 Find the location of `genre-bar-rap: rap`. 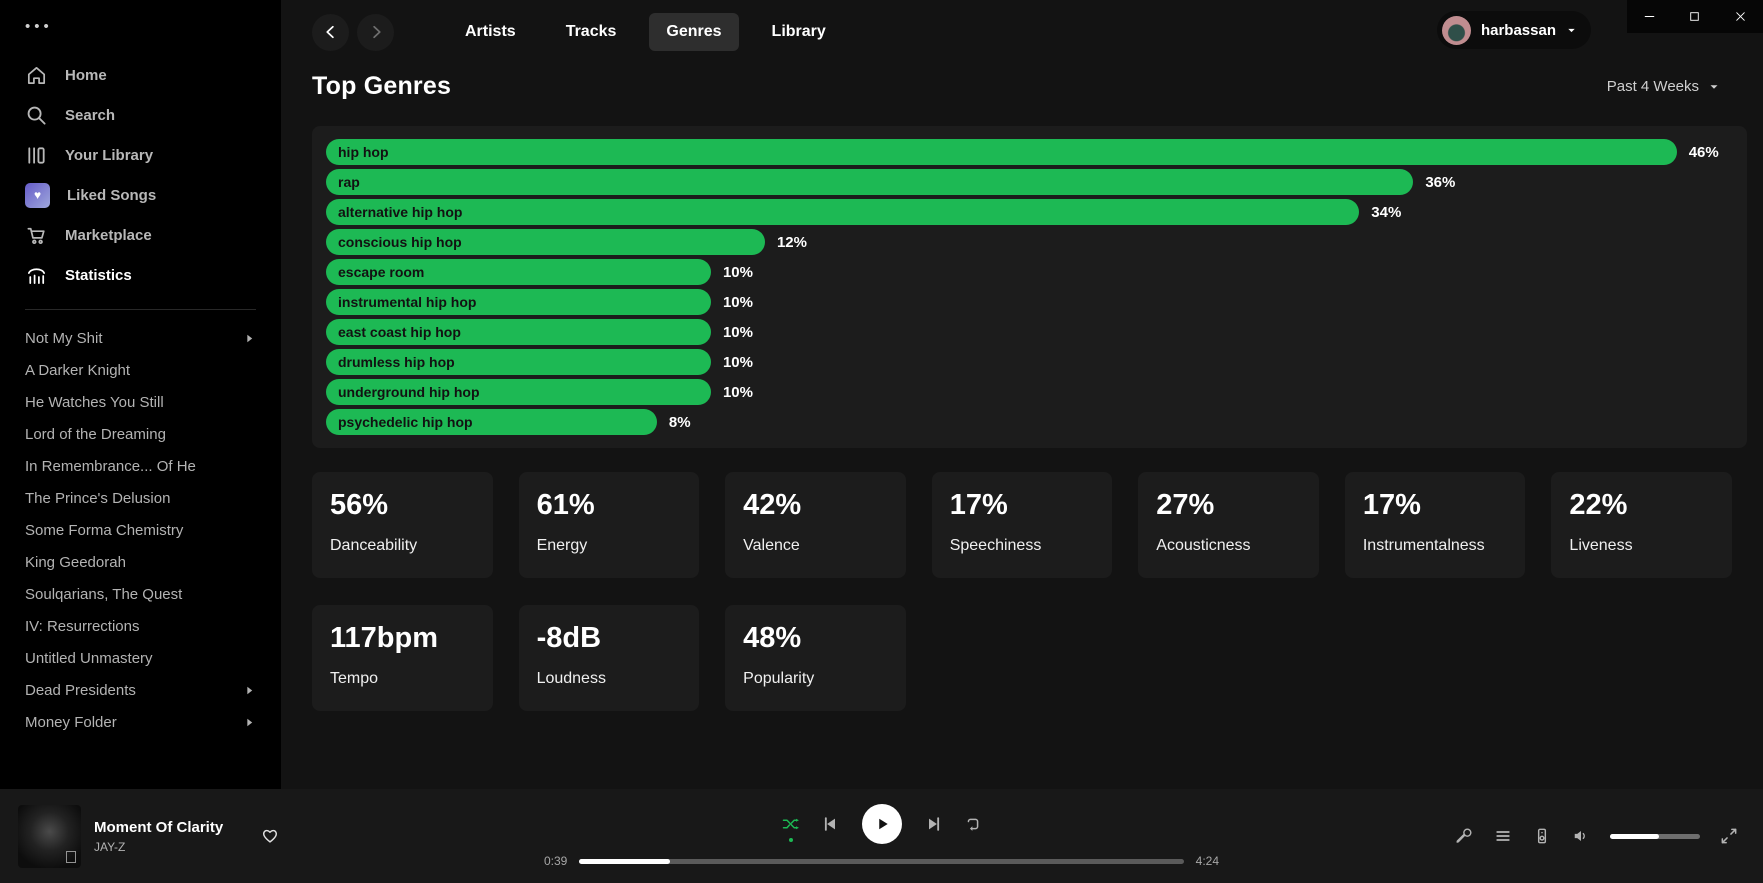

genre-bar-rap: rap is located at coordinates (870, 182).